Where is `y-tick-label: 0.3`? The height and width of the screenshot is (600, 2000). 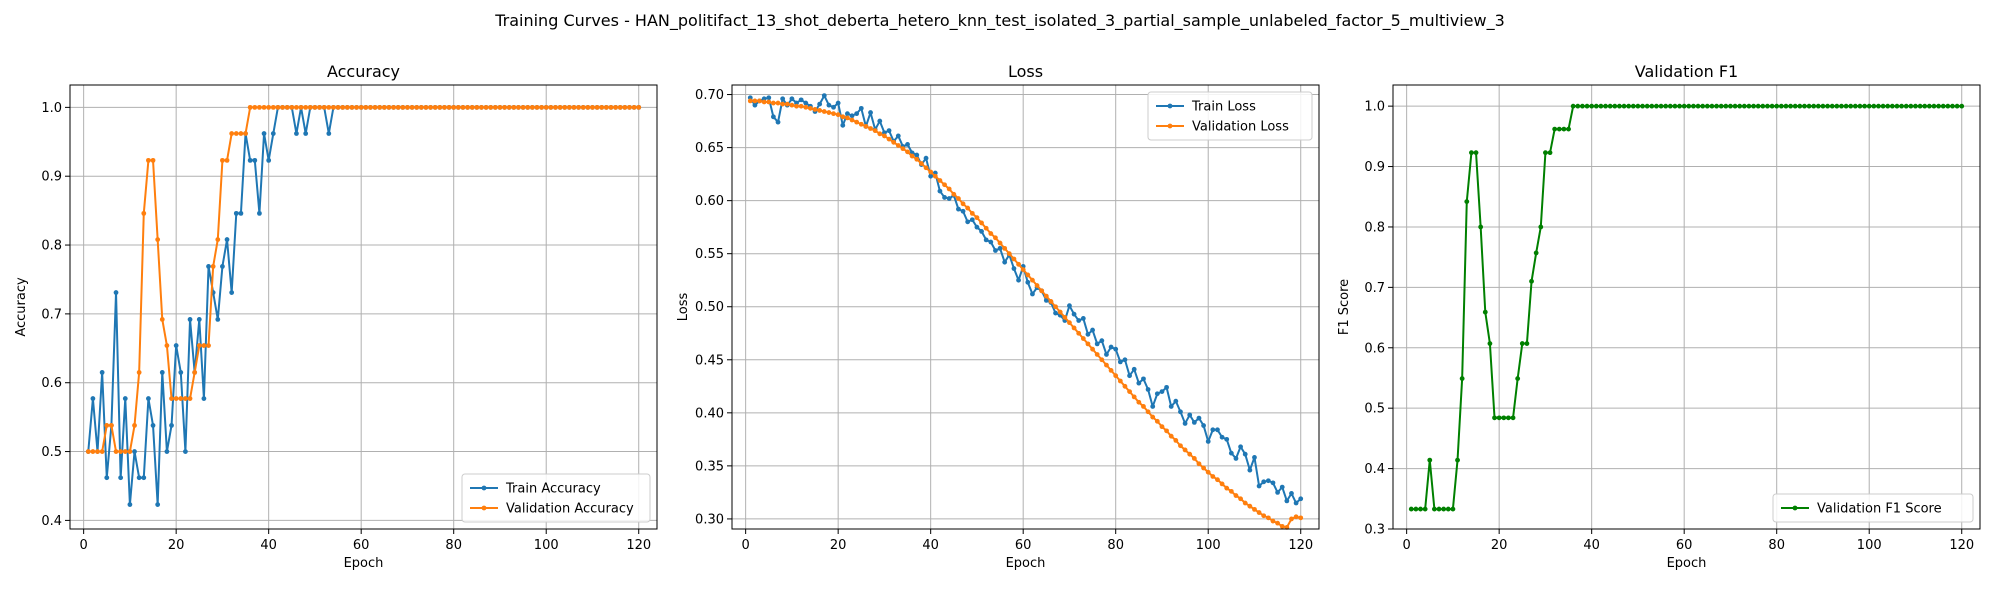 y-tick-label: 0.3 is located at coordinates (1374, 530).